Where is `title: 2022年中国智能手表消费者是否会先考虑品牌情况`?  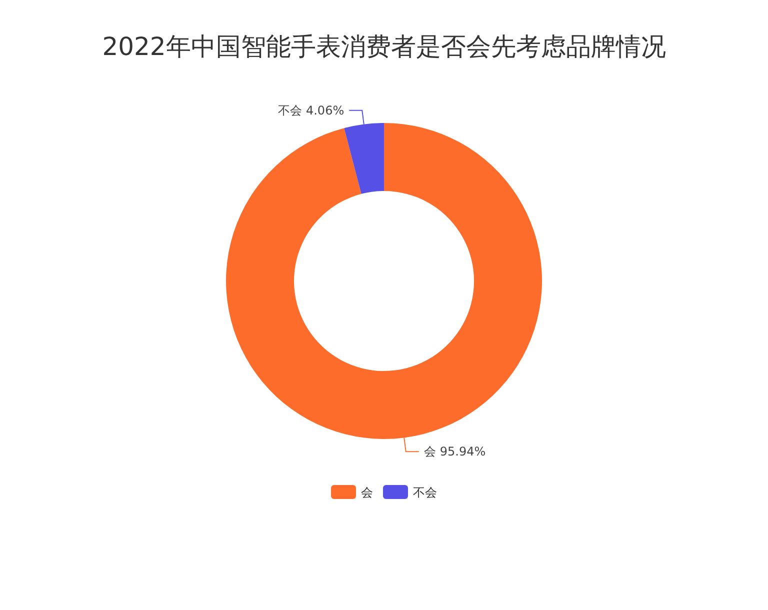
title: 2022年中国智能手表消费者是否会先考虑品牌情况 is located at coordinates (384, 46).